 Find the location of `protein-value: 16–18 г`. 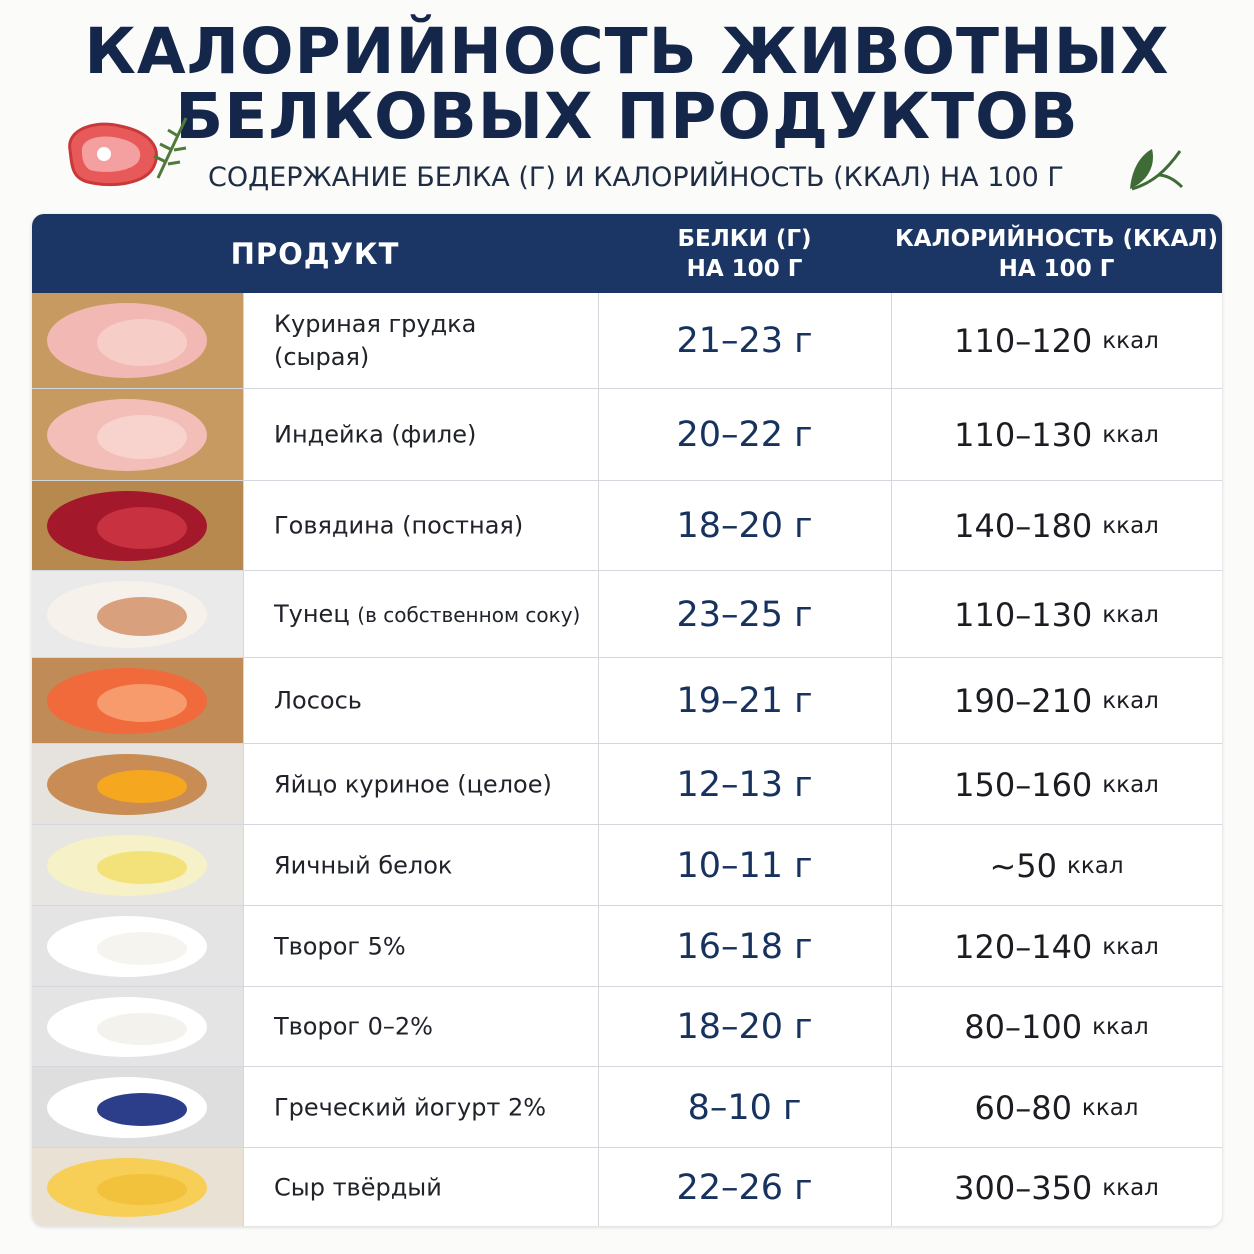

protein-value: 16–18 г is located at coordinates (744, 946).